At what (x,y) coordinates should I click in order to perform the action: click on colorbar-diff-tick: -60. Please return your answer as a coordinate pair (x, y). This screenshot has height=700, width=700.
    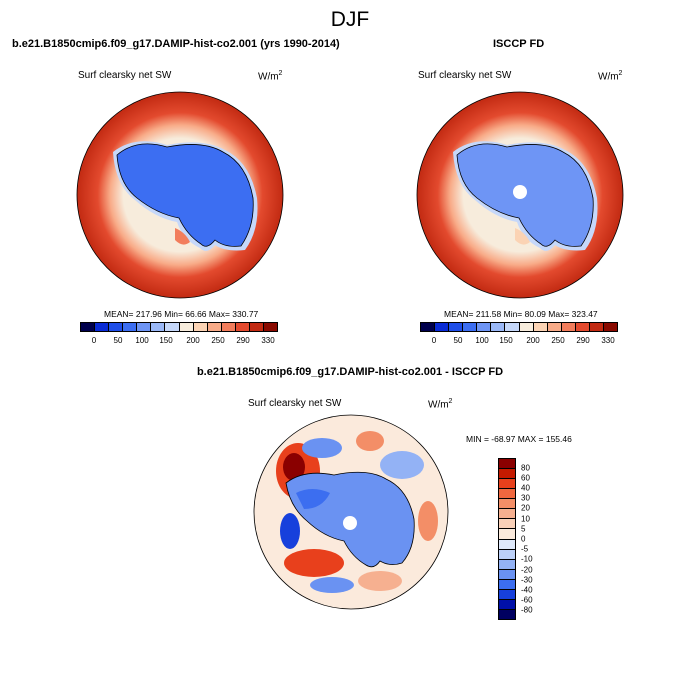
    Looking at the image, I should click on (527, 600).